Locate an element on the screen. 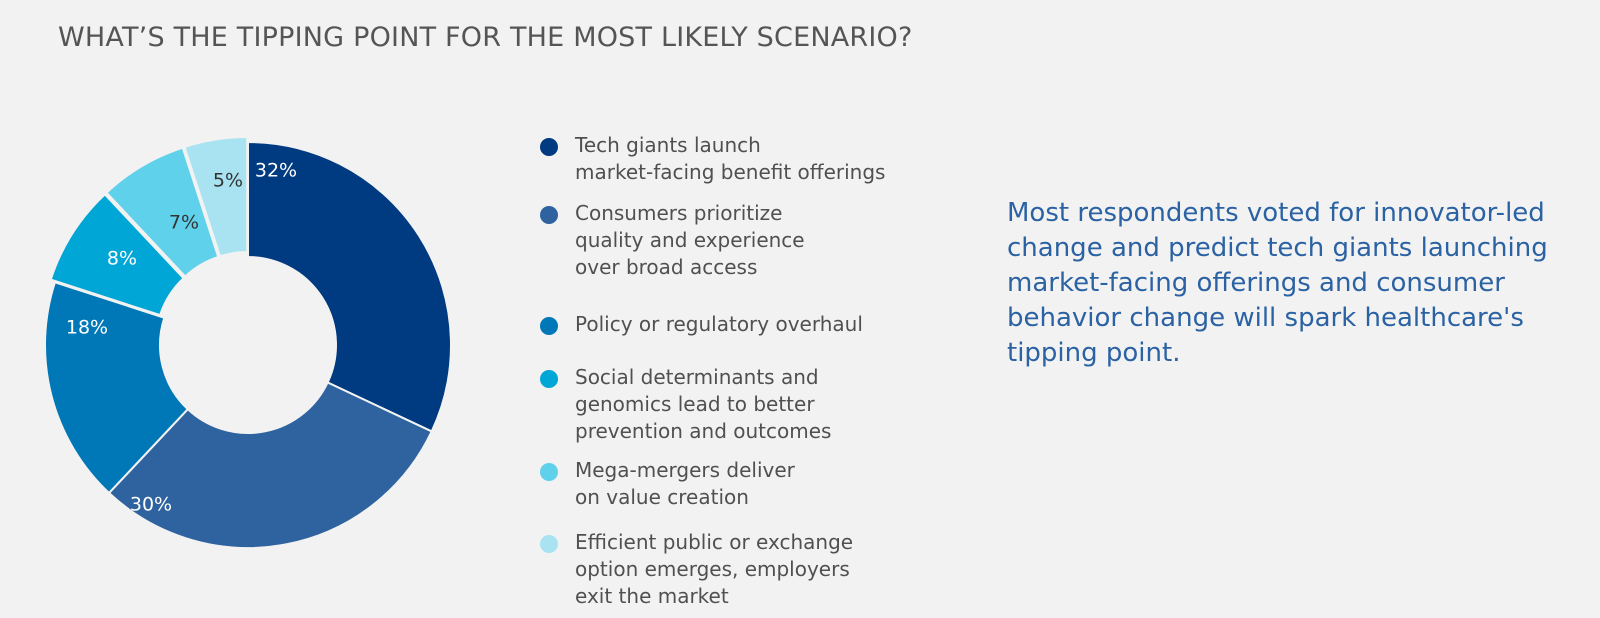  legend-item-mega-mergers-deliver-on-value-creation: Mega-mergers deliver on value creation is located at coordinates (667, 484).